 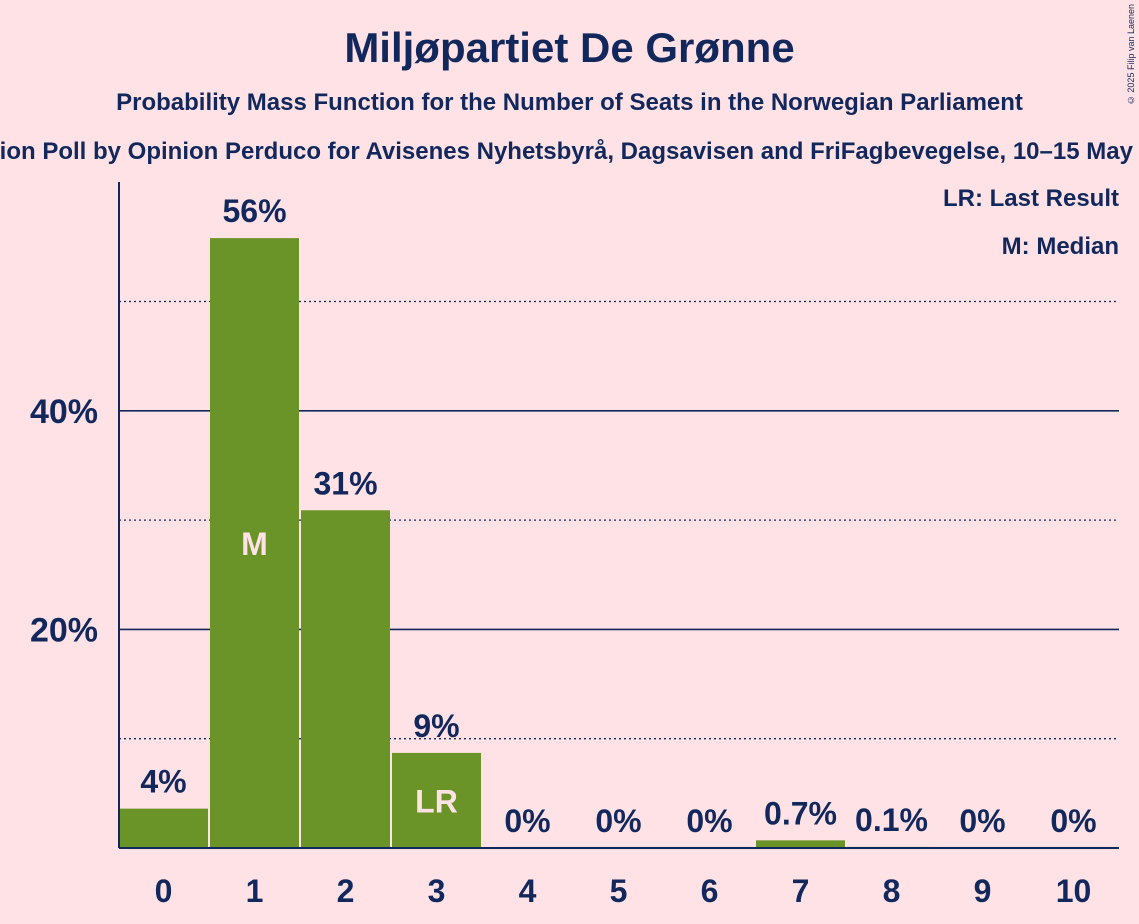 I want to click on x-tick-label: 10, so click(x=1074, y=891).